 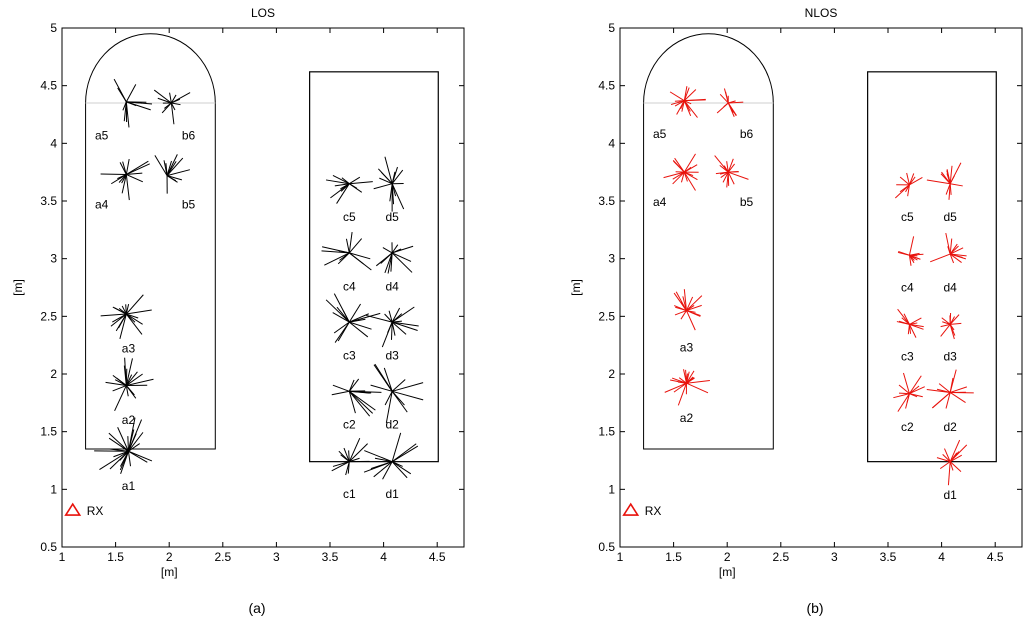 What do you see at coordinates (688, 310) in the screenshot?
I see `position-a3-rays` at bounding box center [688, 310].